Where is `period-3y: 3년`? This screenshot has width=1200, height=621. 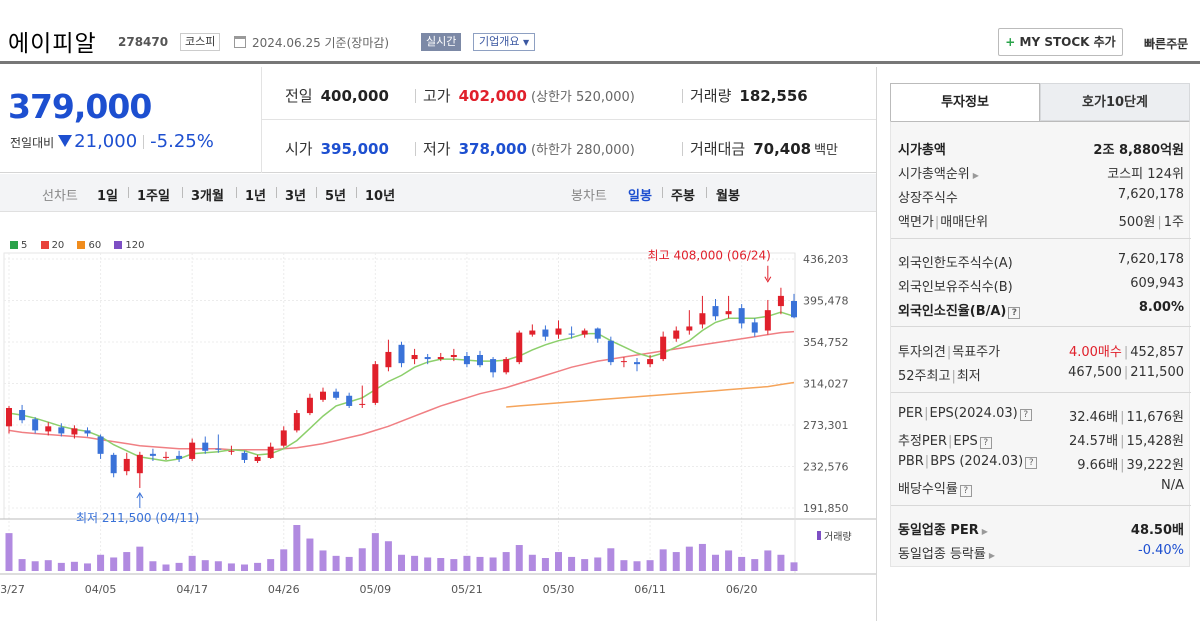 period-3y: 3년 is located at coordinates (296, 196).